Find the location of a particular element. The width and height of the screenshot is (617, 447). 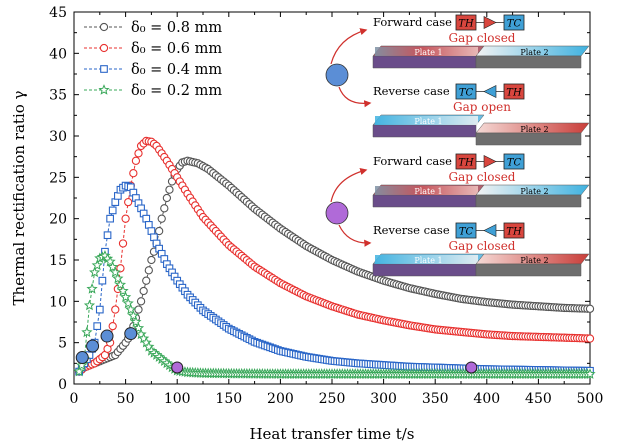

y-tick-label: 35 is located at coordinates (58, 96).